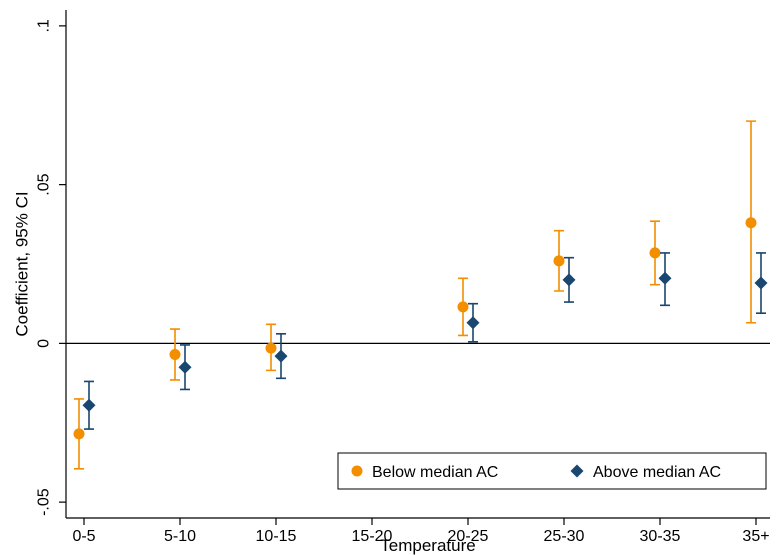 The height and width of the screenshot is (555, 778). Describe the element at coordinates (44, 502) in the screenshot. I see `y-tick-label: -.05` at that location.